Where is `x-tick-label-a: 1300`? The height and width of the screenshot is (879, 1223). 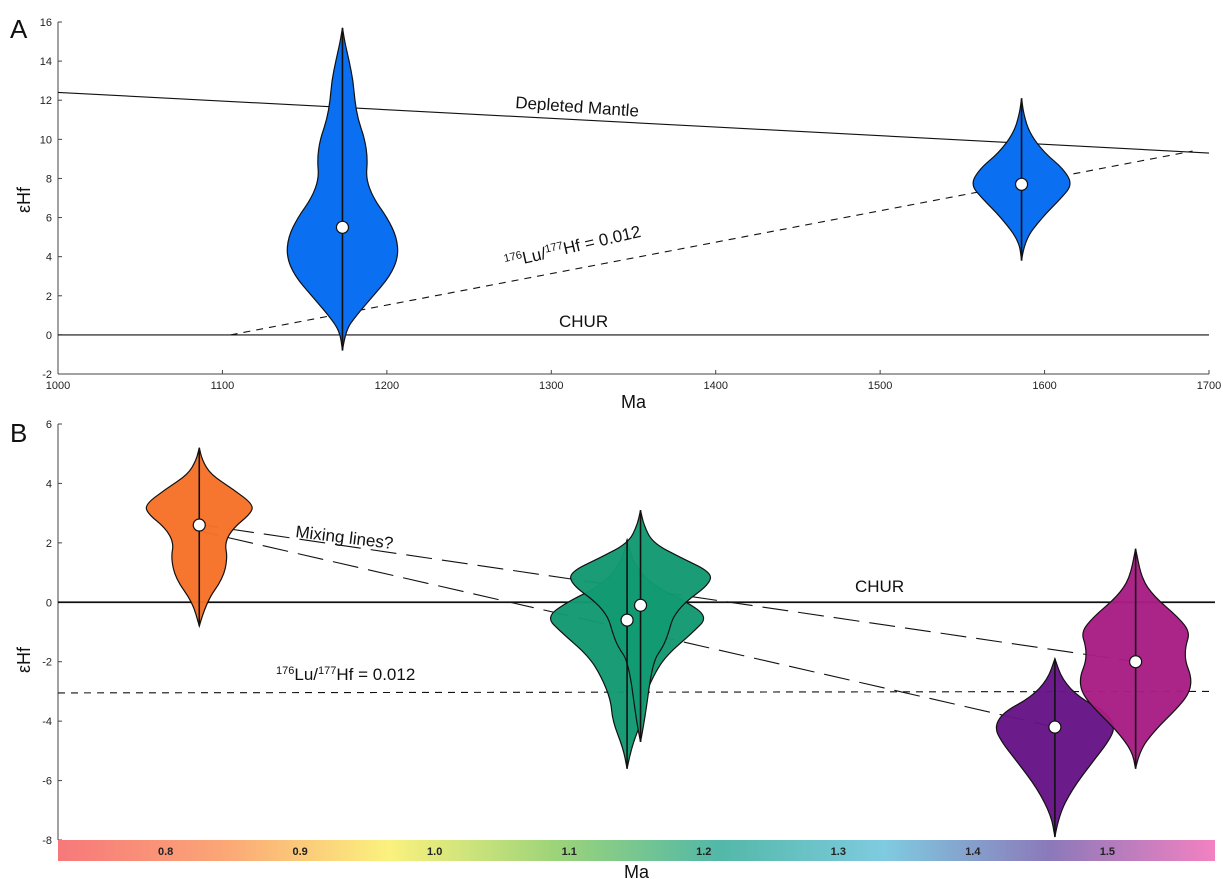 x-tick-label-a: 1300 is located at coordinates (551, 386).